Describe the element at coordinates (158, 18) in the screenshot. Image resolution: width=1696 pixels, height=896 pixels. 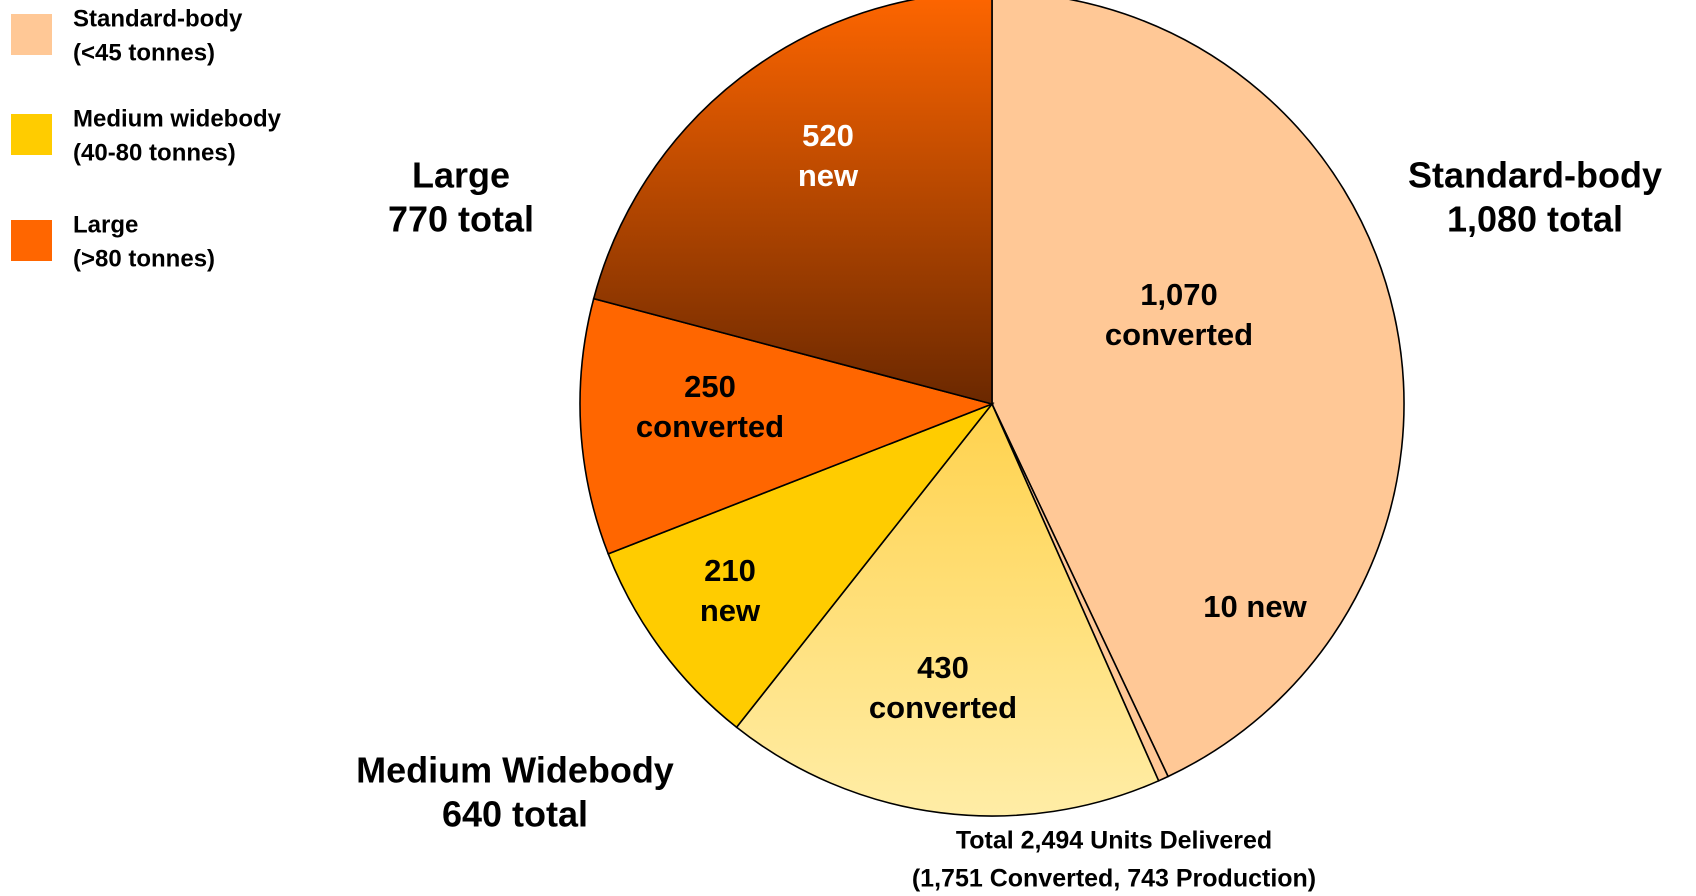
I see `legend-name: Standard-body` at that location.